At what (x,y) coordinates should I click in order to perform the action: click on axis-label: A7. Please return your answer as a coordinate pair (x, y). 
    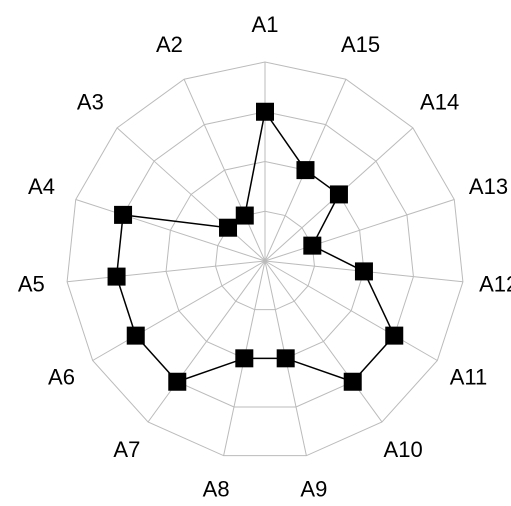
    Looking at the image, I should click on (126, 449).